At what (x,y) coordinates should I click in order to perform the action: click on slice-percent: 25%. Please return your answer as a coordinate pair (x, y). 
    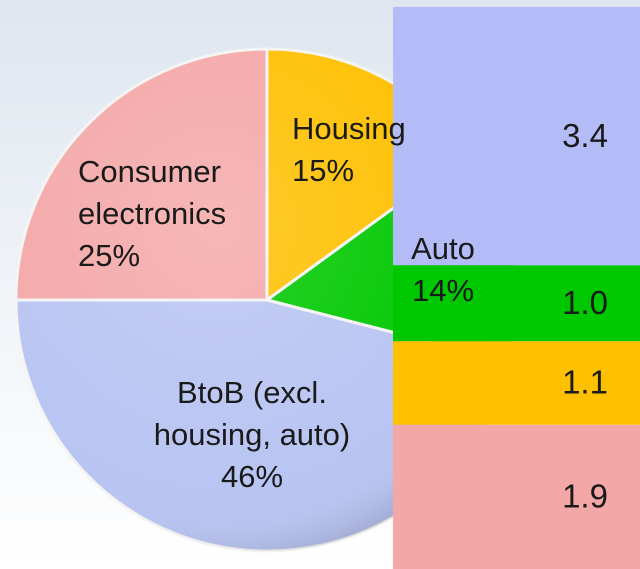
    Looking at the image, I should click on (109, 255).